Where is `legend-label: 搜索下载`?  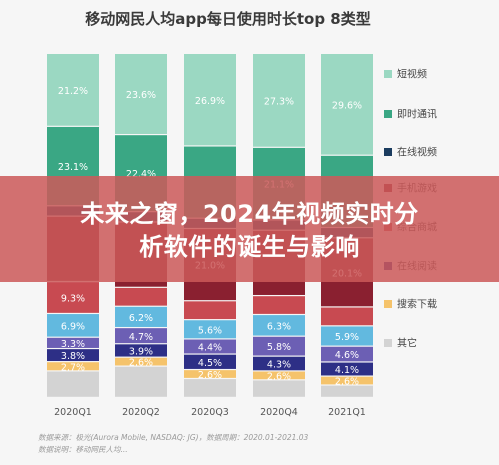
legend-label: 搜索下载 is located at coordinates (417, 304).